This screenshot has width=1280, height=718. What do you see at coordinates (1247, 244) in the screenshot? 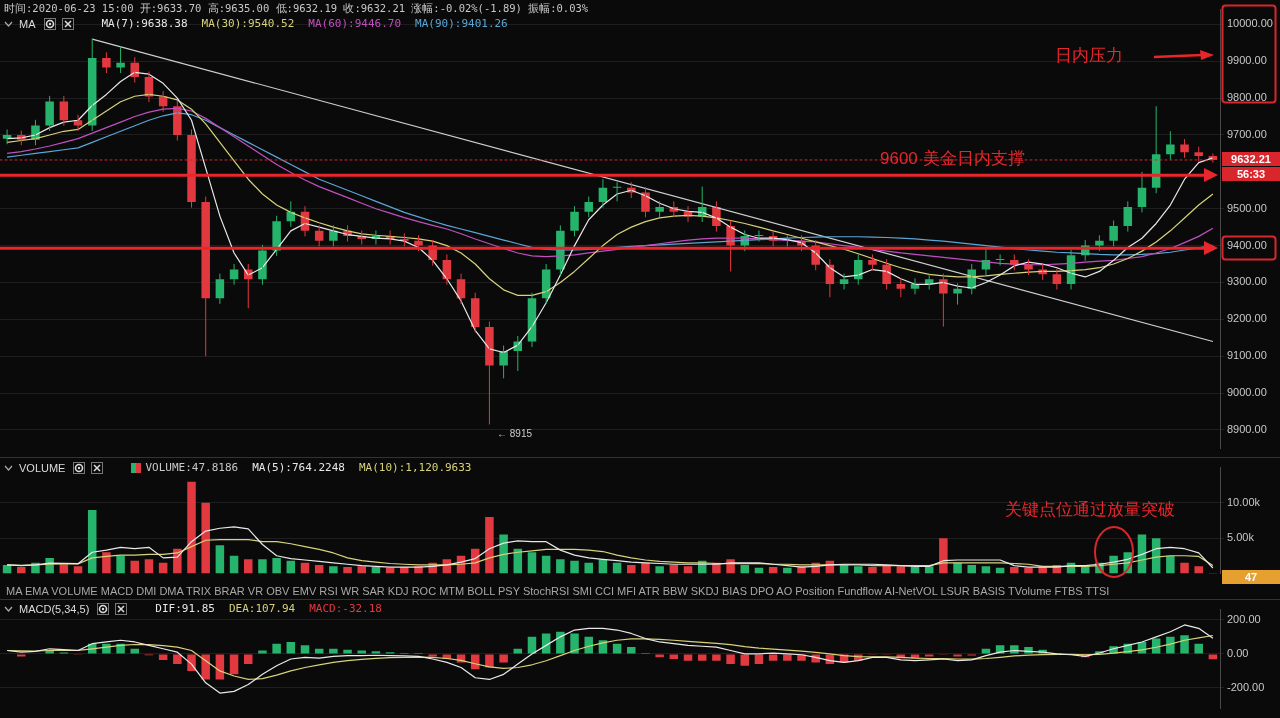
I see `y-tick-label: 9400.00` at bounding box center [1247, 244].